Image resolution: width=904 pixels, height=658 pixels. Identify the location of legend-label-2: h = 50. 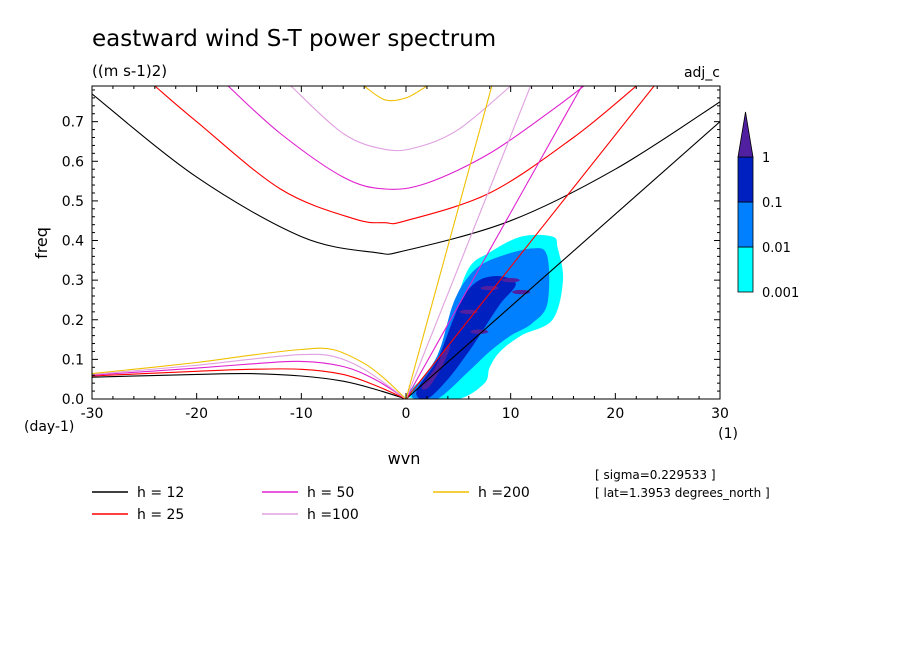
(330, 493).